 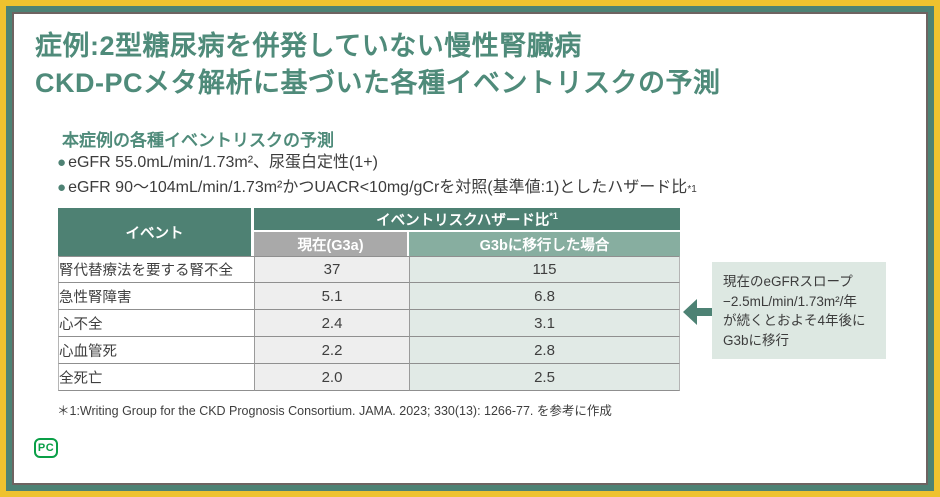 I want to click on column-header-hazard-ratio: イベントリスクハザード比*1, so click(x=467, y=220).